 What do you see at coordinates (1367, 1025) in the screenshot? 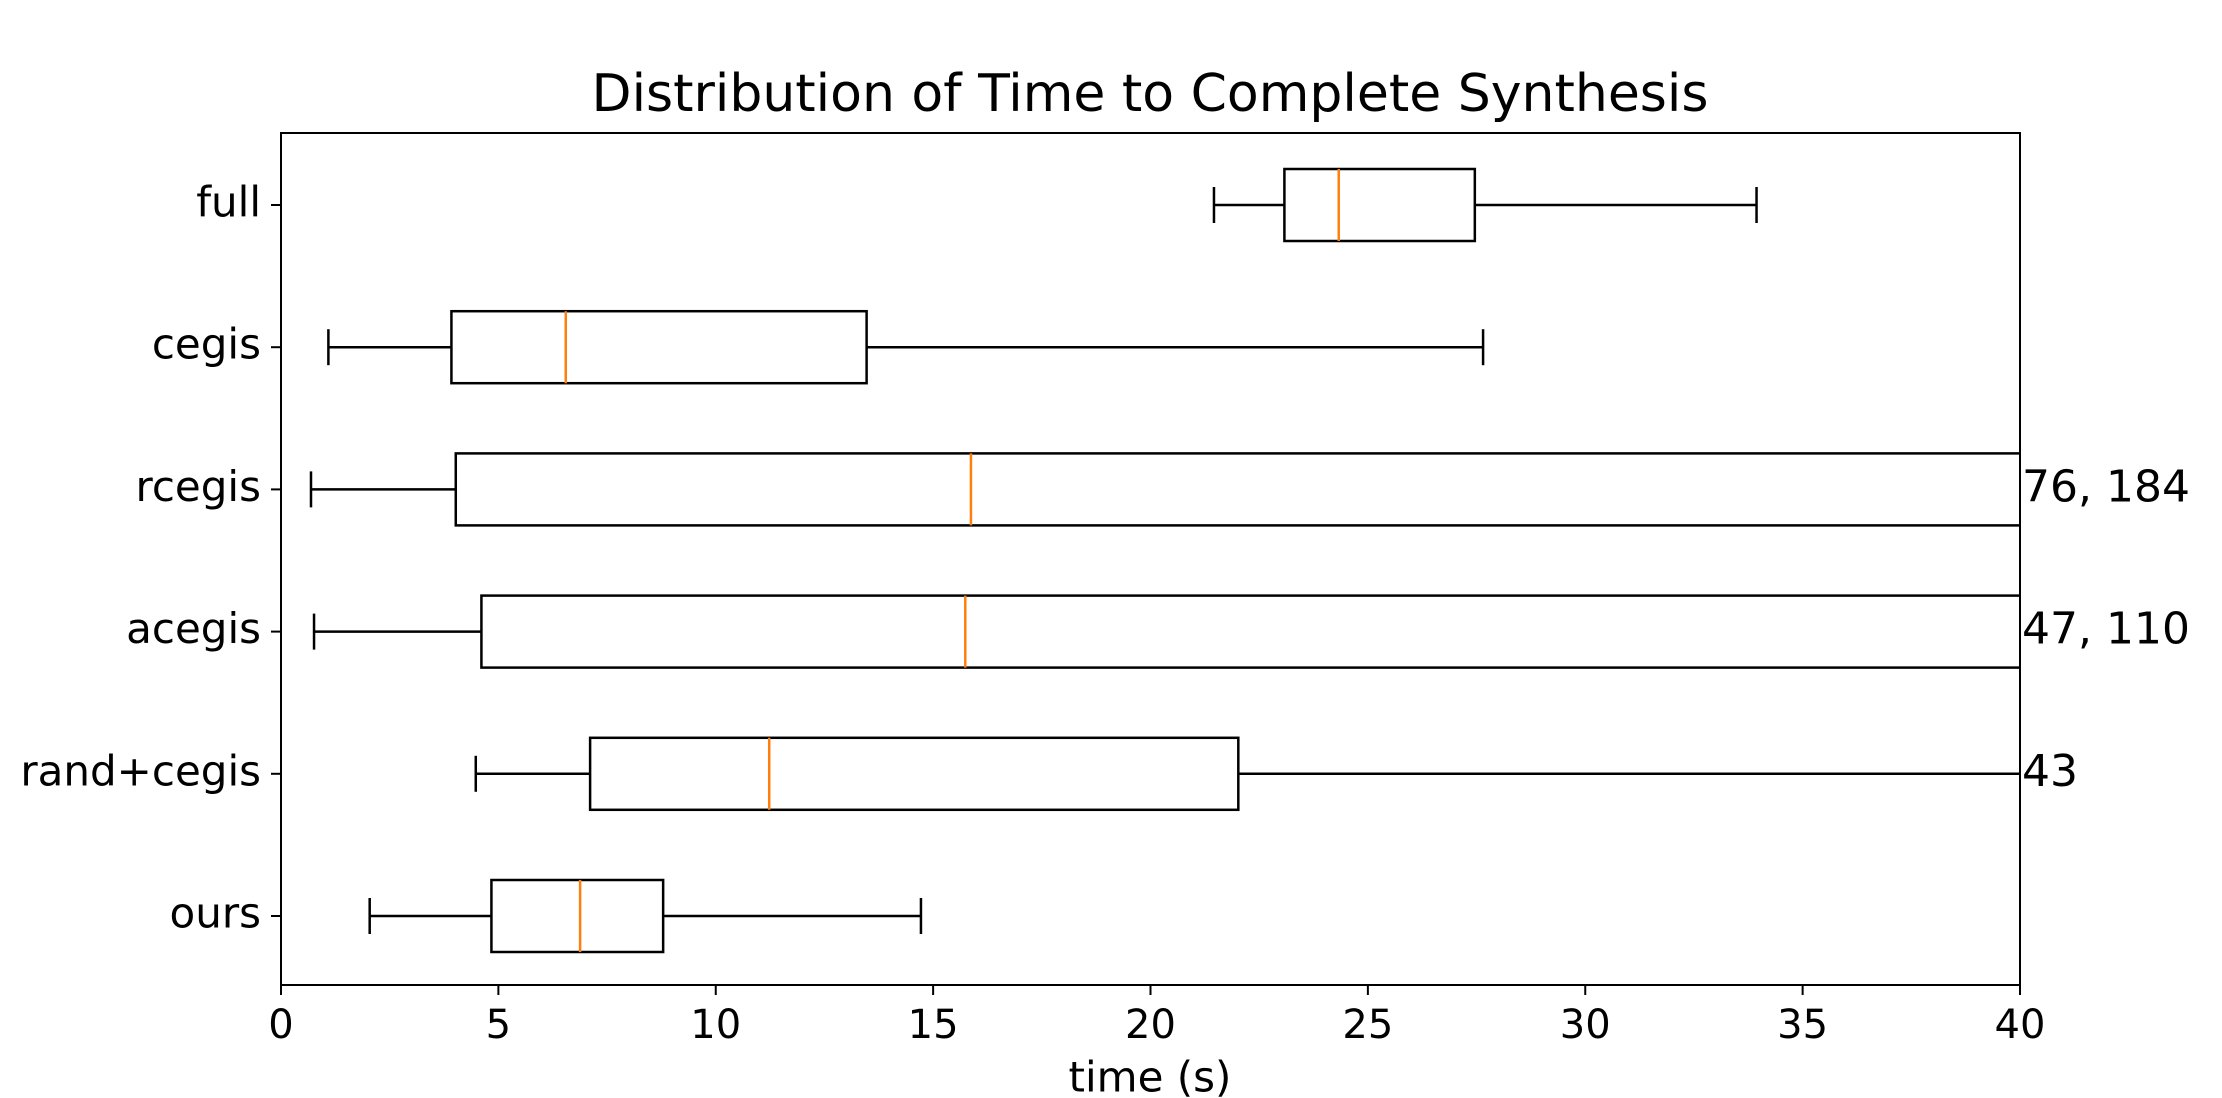
I see `x-tick-label: 25` at bounding box center [1367, 1025].